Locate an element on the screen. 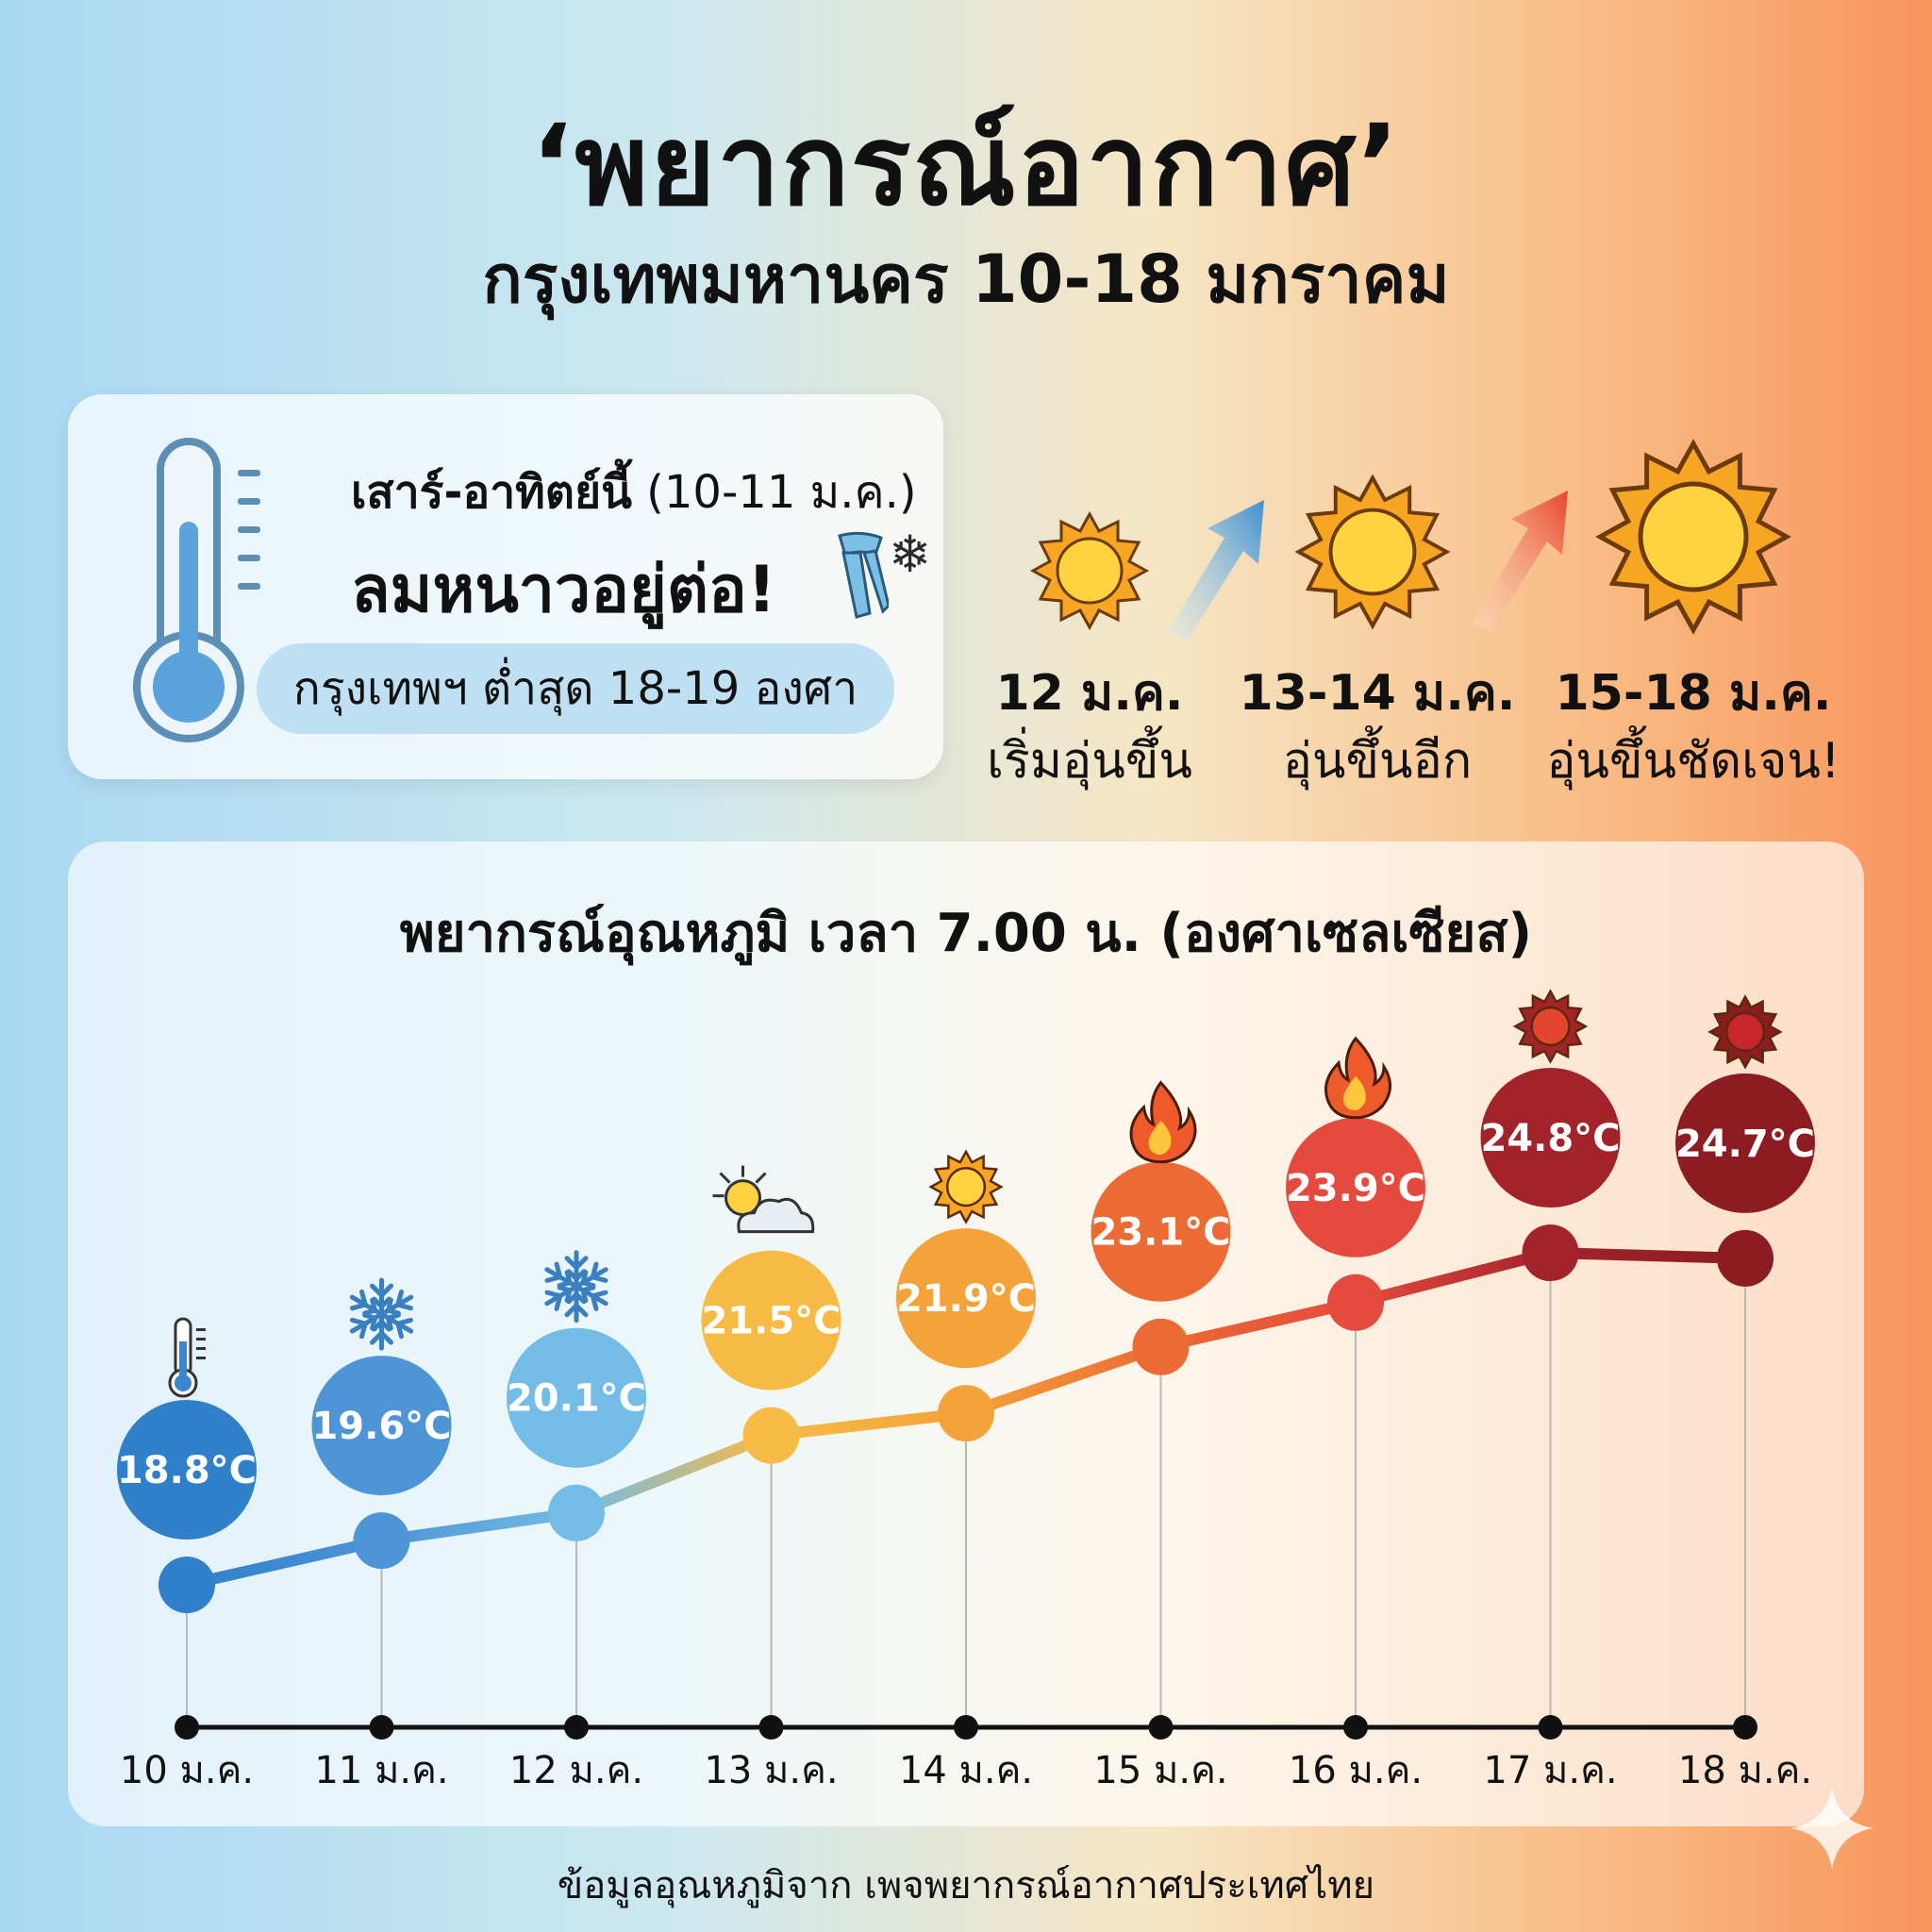  data-label: 24.7°C is located at coordinates (1745, 1145).